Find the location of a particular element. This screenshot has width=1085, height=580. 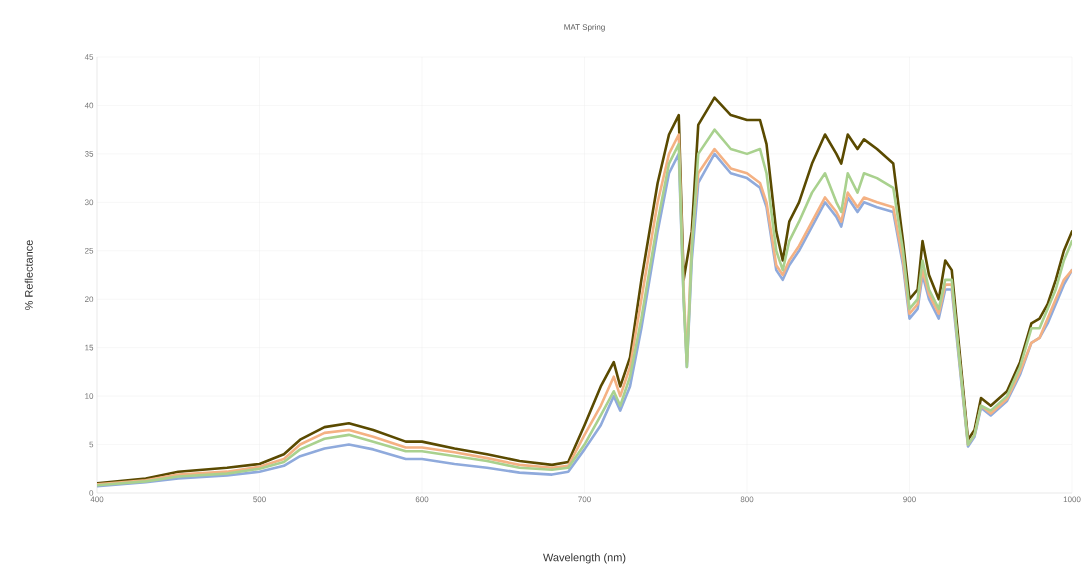

x-axis-title: Wavelength (nm) is located at coordinates (584, 558).